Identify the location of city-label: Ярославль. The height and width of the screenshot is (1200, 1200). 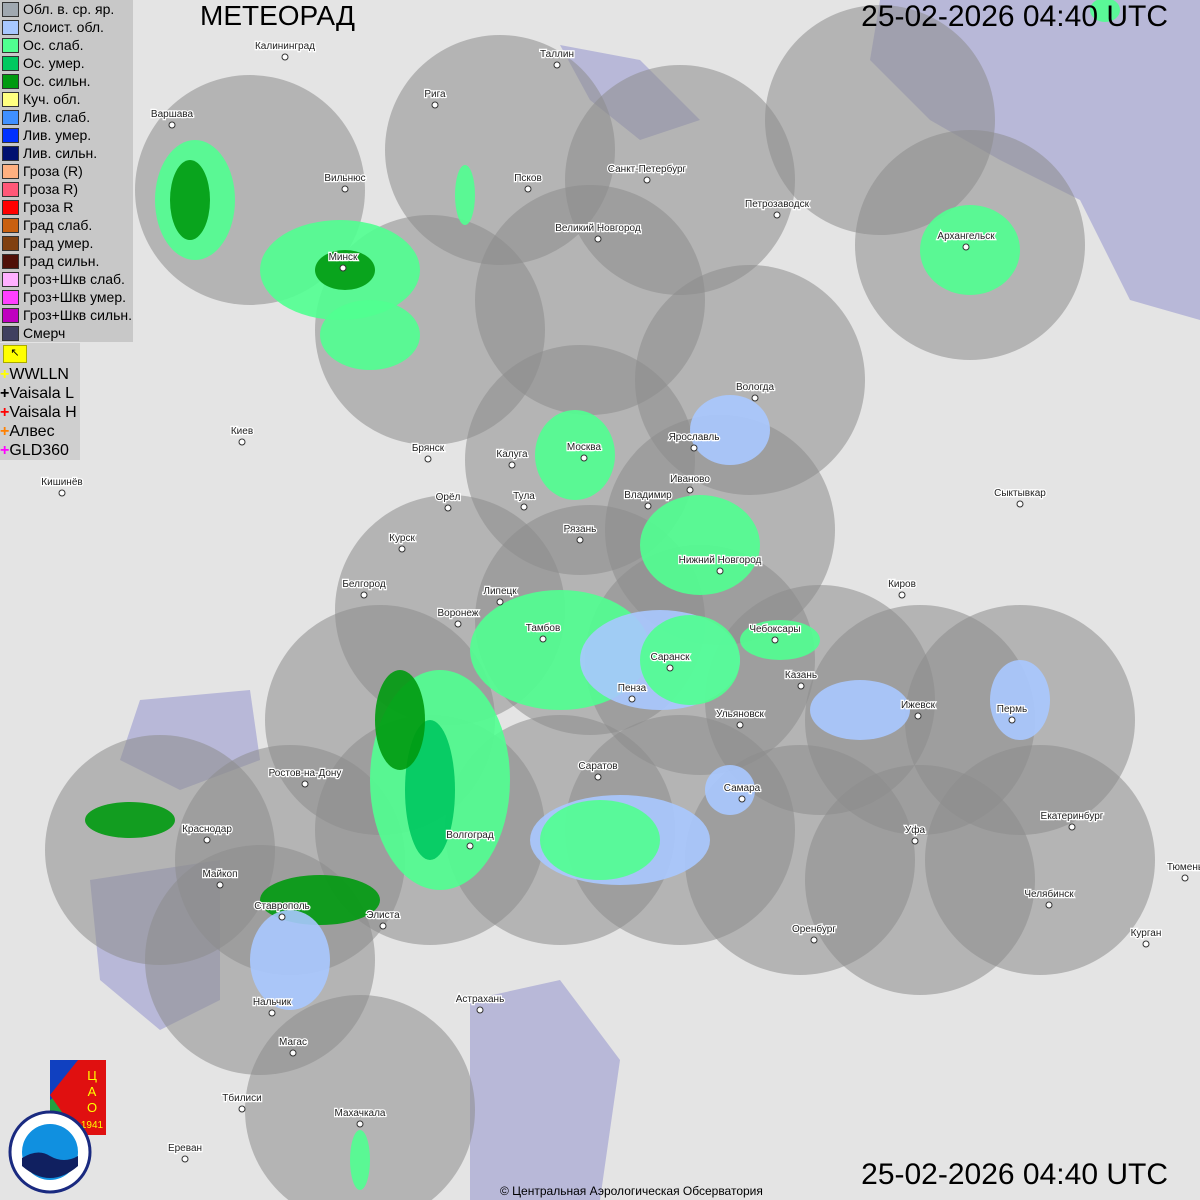
(694, 437).